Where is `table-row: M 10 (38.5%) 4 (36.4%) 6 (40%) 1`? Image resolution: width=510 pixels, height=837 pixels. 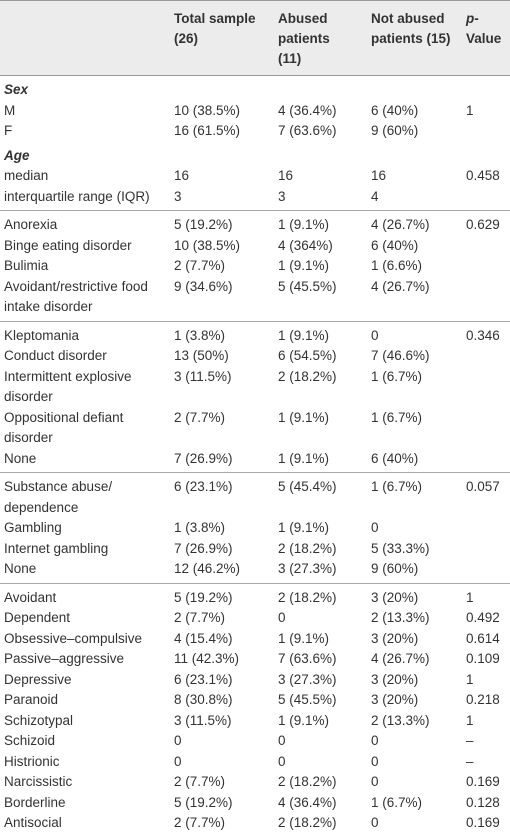 table-row: M 10 (38.5%) 4 (36.4%) 6 (40%) 1 is located at coordinates (255, 111).